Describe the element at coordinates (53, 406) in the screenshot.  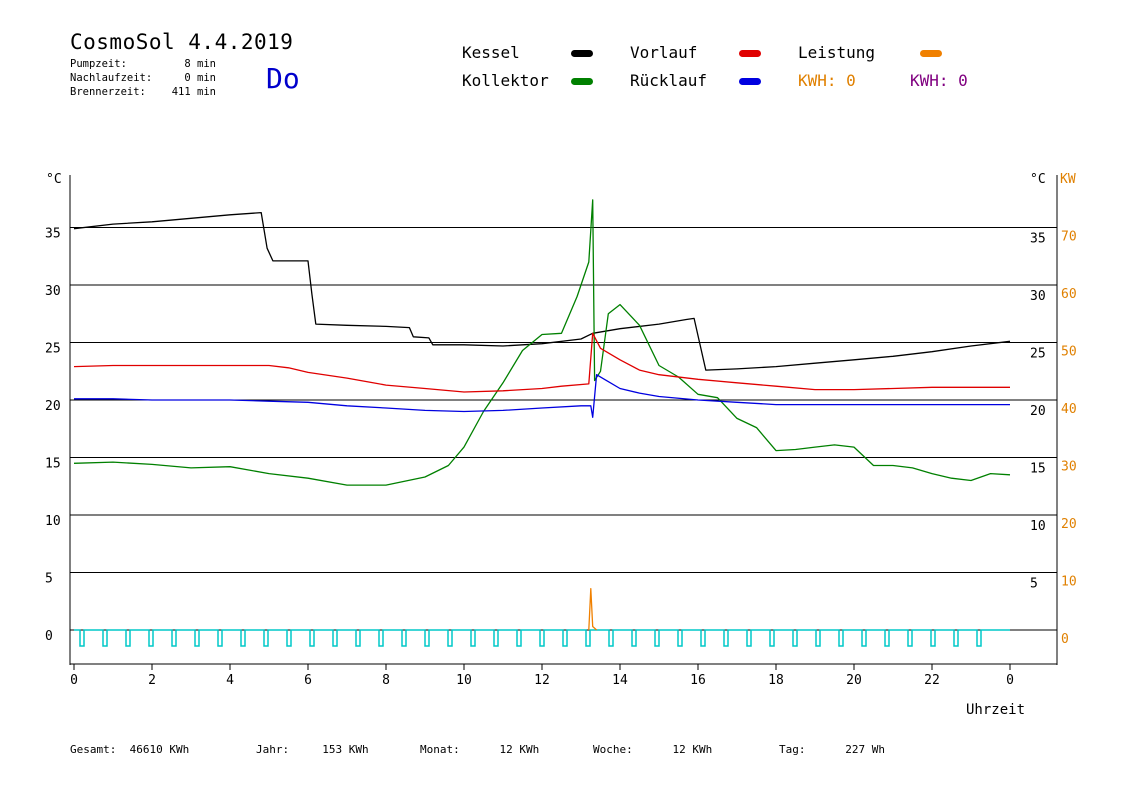
I see `y-tick-label-left: 20` at that location.